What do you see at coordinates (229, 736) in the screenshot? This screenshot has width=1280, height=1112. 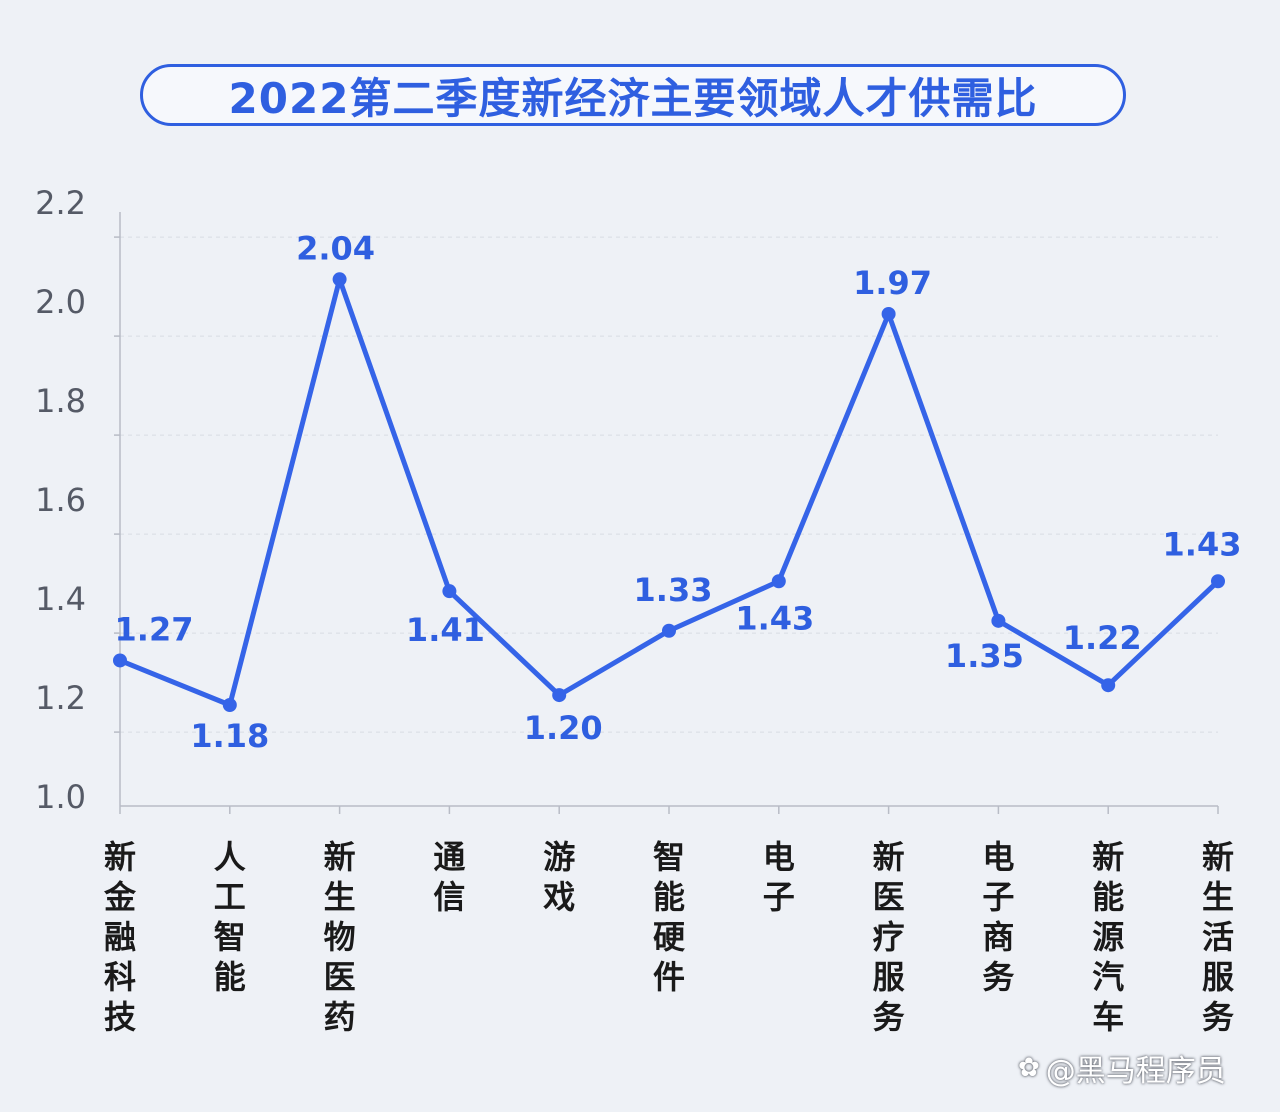 I see `data-label: 1.18` at bounding box center [229, 736].